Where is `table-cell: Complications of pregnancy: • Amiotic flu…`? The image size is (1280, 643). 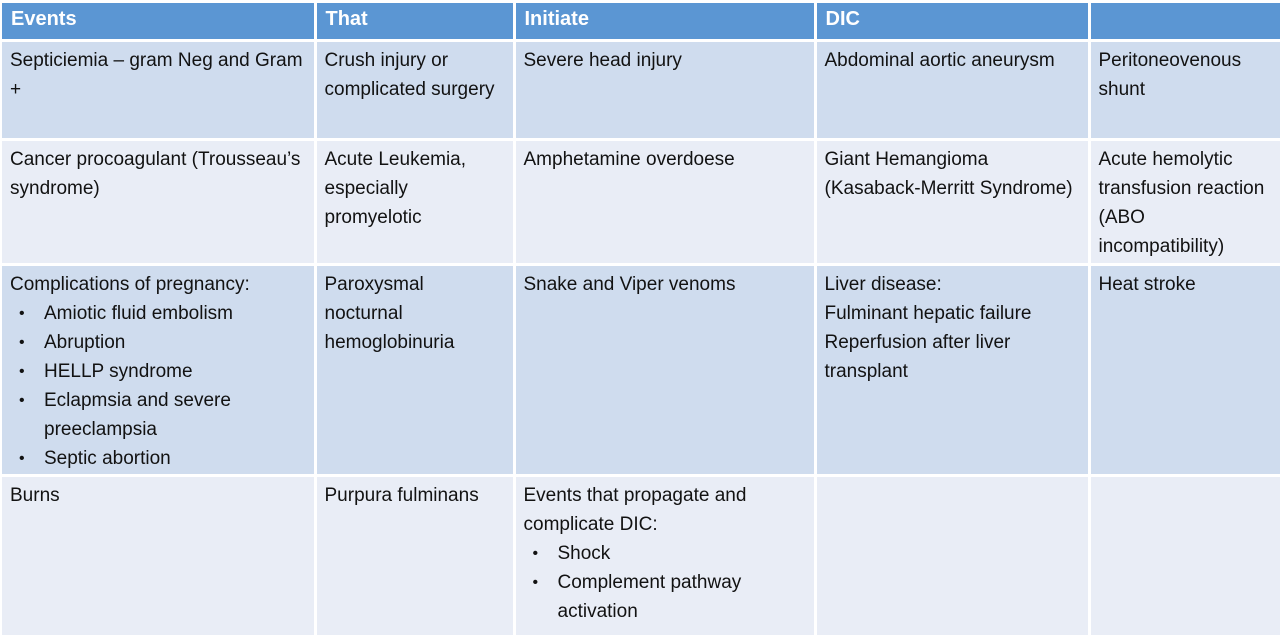 table-cell: Complications of pregnancy: • Amiotic flu… is located at coordinates (159, 369).